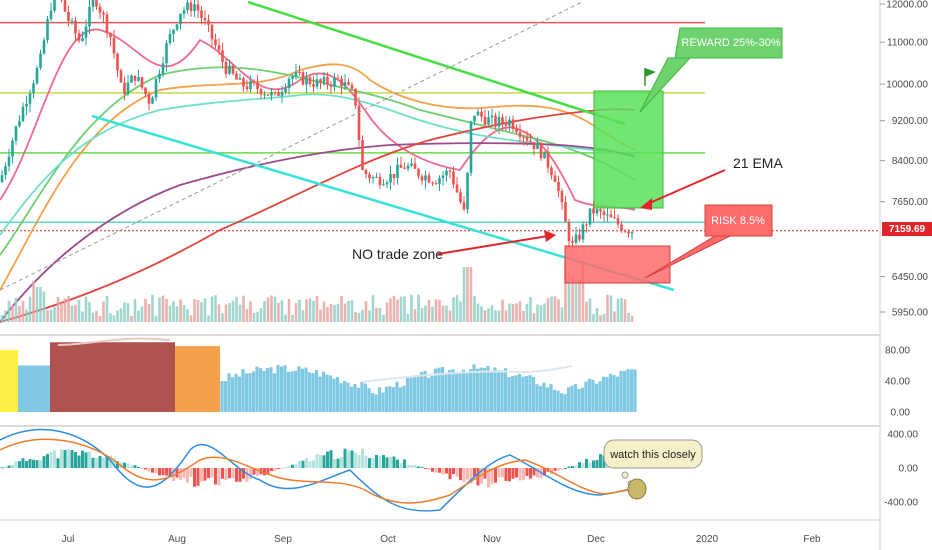  What do you see at coordinates (910, 121) in the screenshot?
I see `price-tick-label: 9200.00` at bounding box center [910, 121].